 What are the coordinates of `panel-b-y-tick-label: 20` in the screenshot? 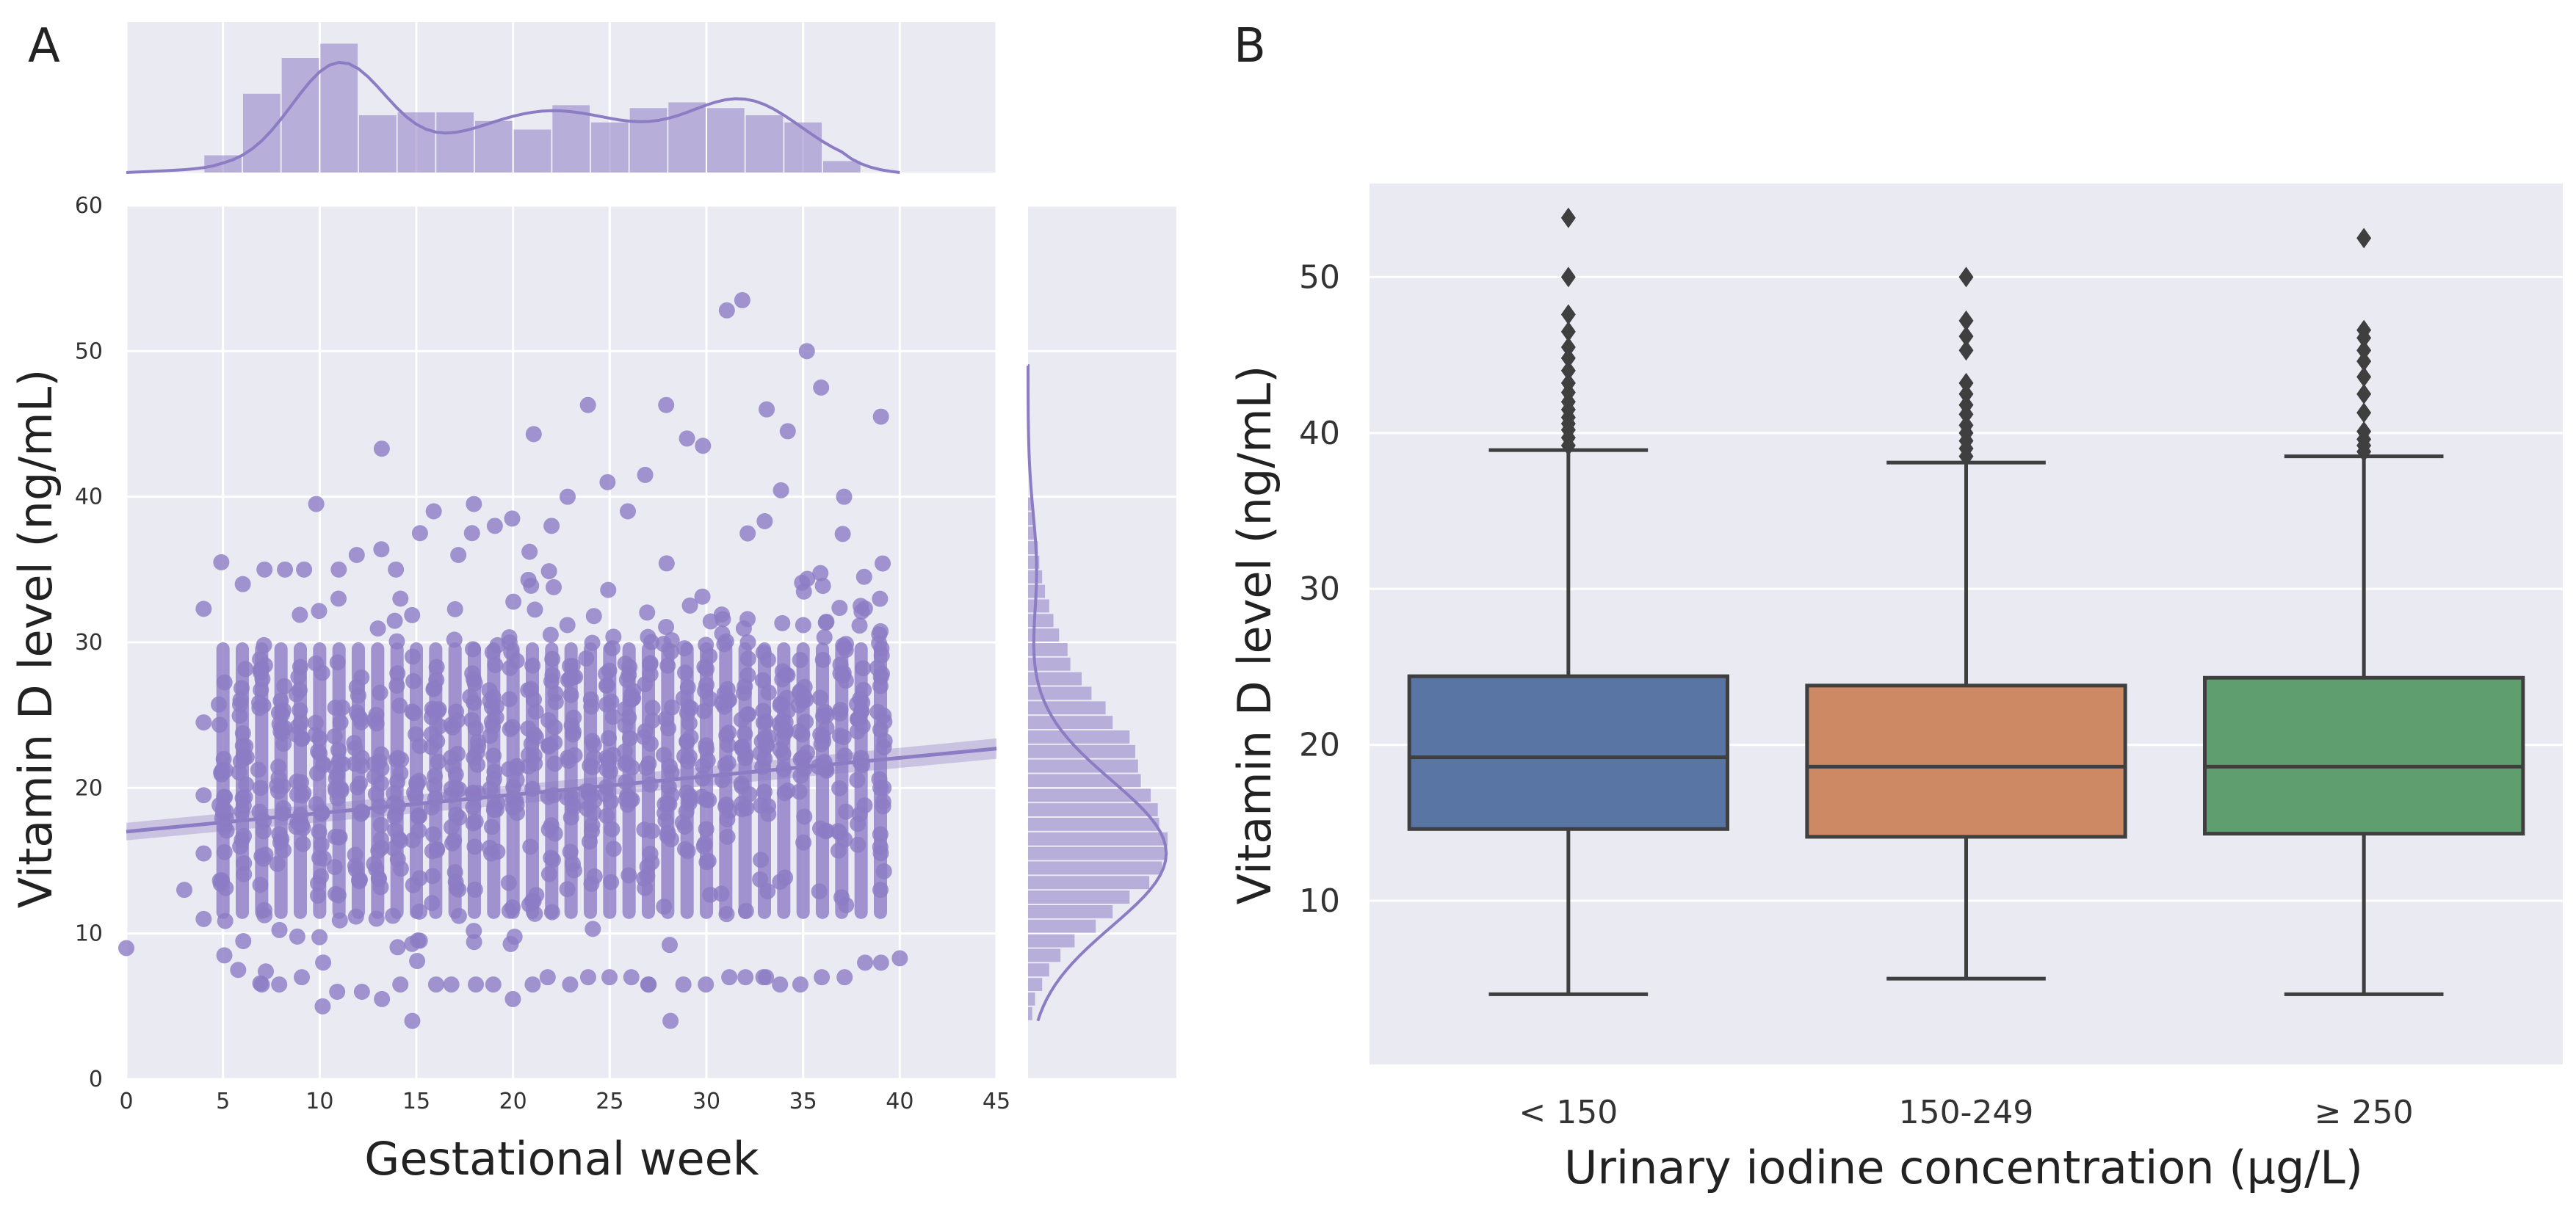 It's located at (1319, 745).